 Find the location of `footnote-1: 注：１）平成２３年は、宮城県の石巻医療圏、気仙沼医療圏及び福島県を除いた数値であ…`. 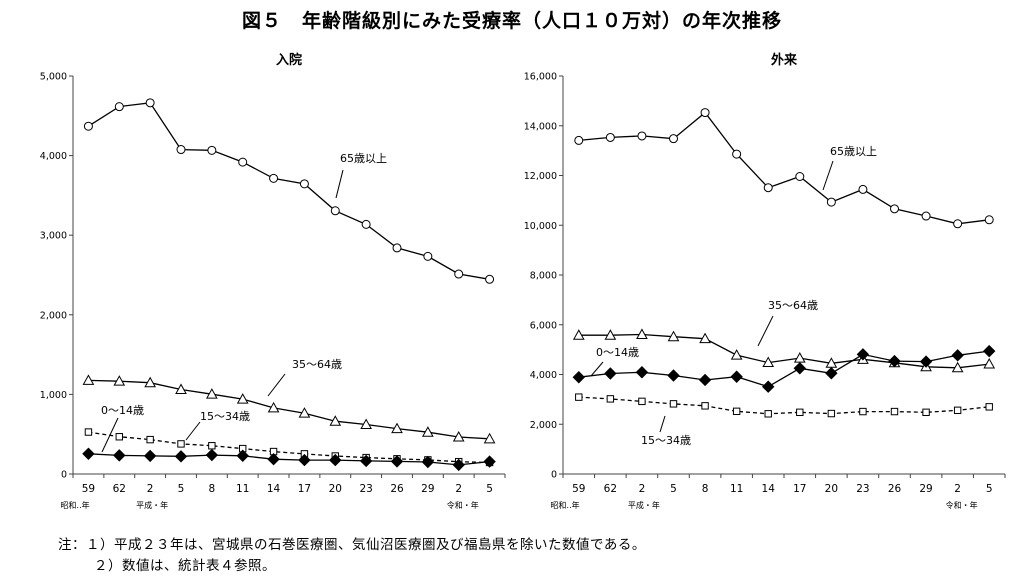

footnote-1: 注：１）平成２３年は、宮城県の石巻医療圏、気仙沼医療圏及び福島県を除いた数値であ… is located at coordinates (352, 543).